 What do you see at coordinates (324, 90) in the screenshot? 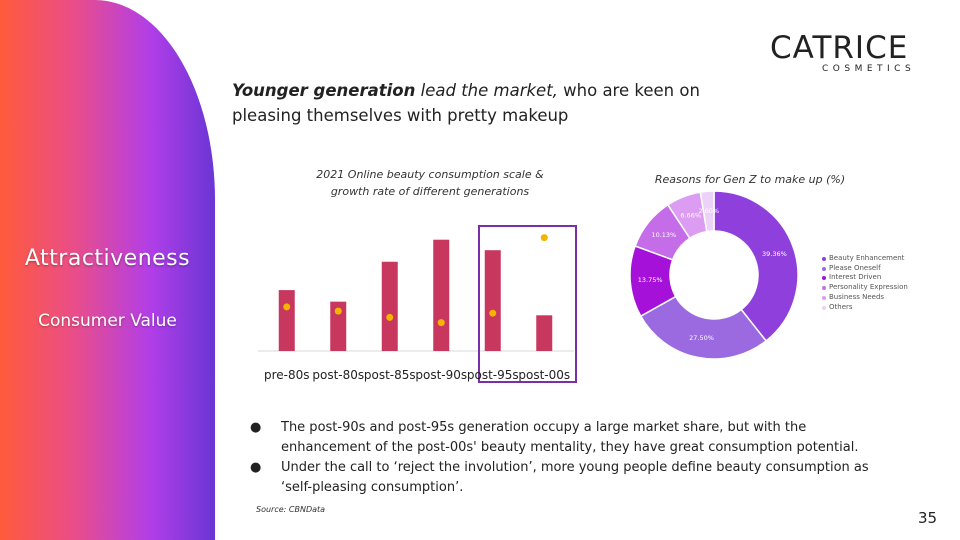
I see `headline-bold: Younger generation` at bounding box center [324, 90].